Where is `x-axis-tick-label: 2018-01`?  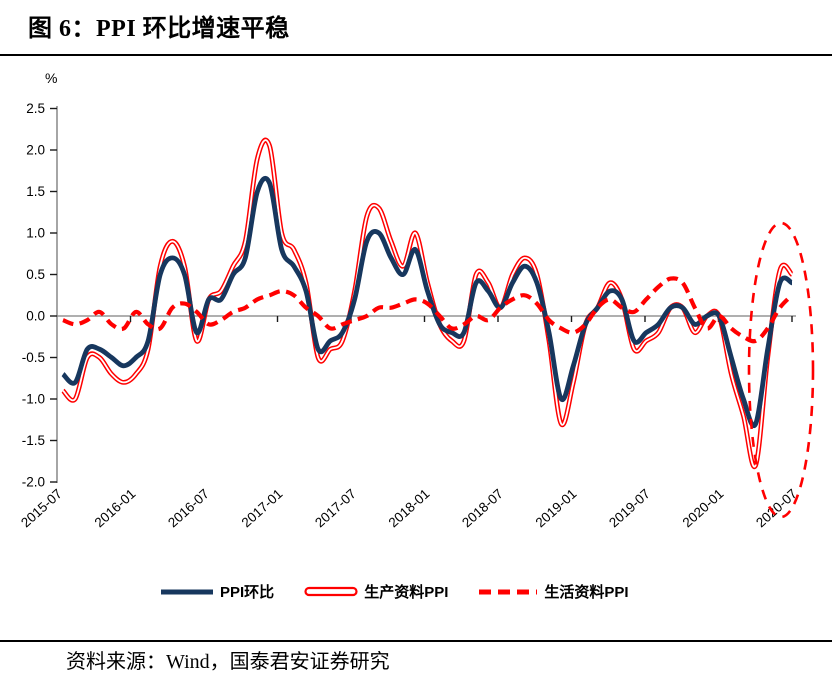 x-axis-tick-label: 2018-01 is located at coordinates (409, 508).